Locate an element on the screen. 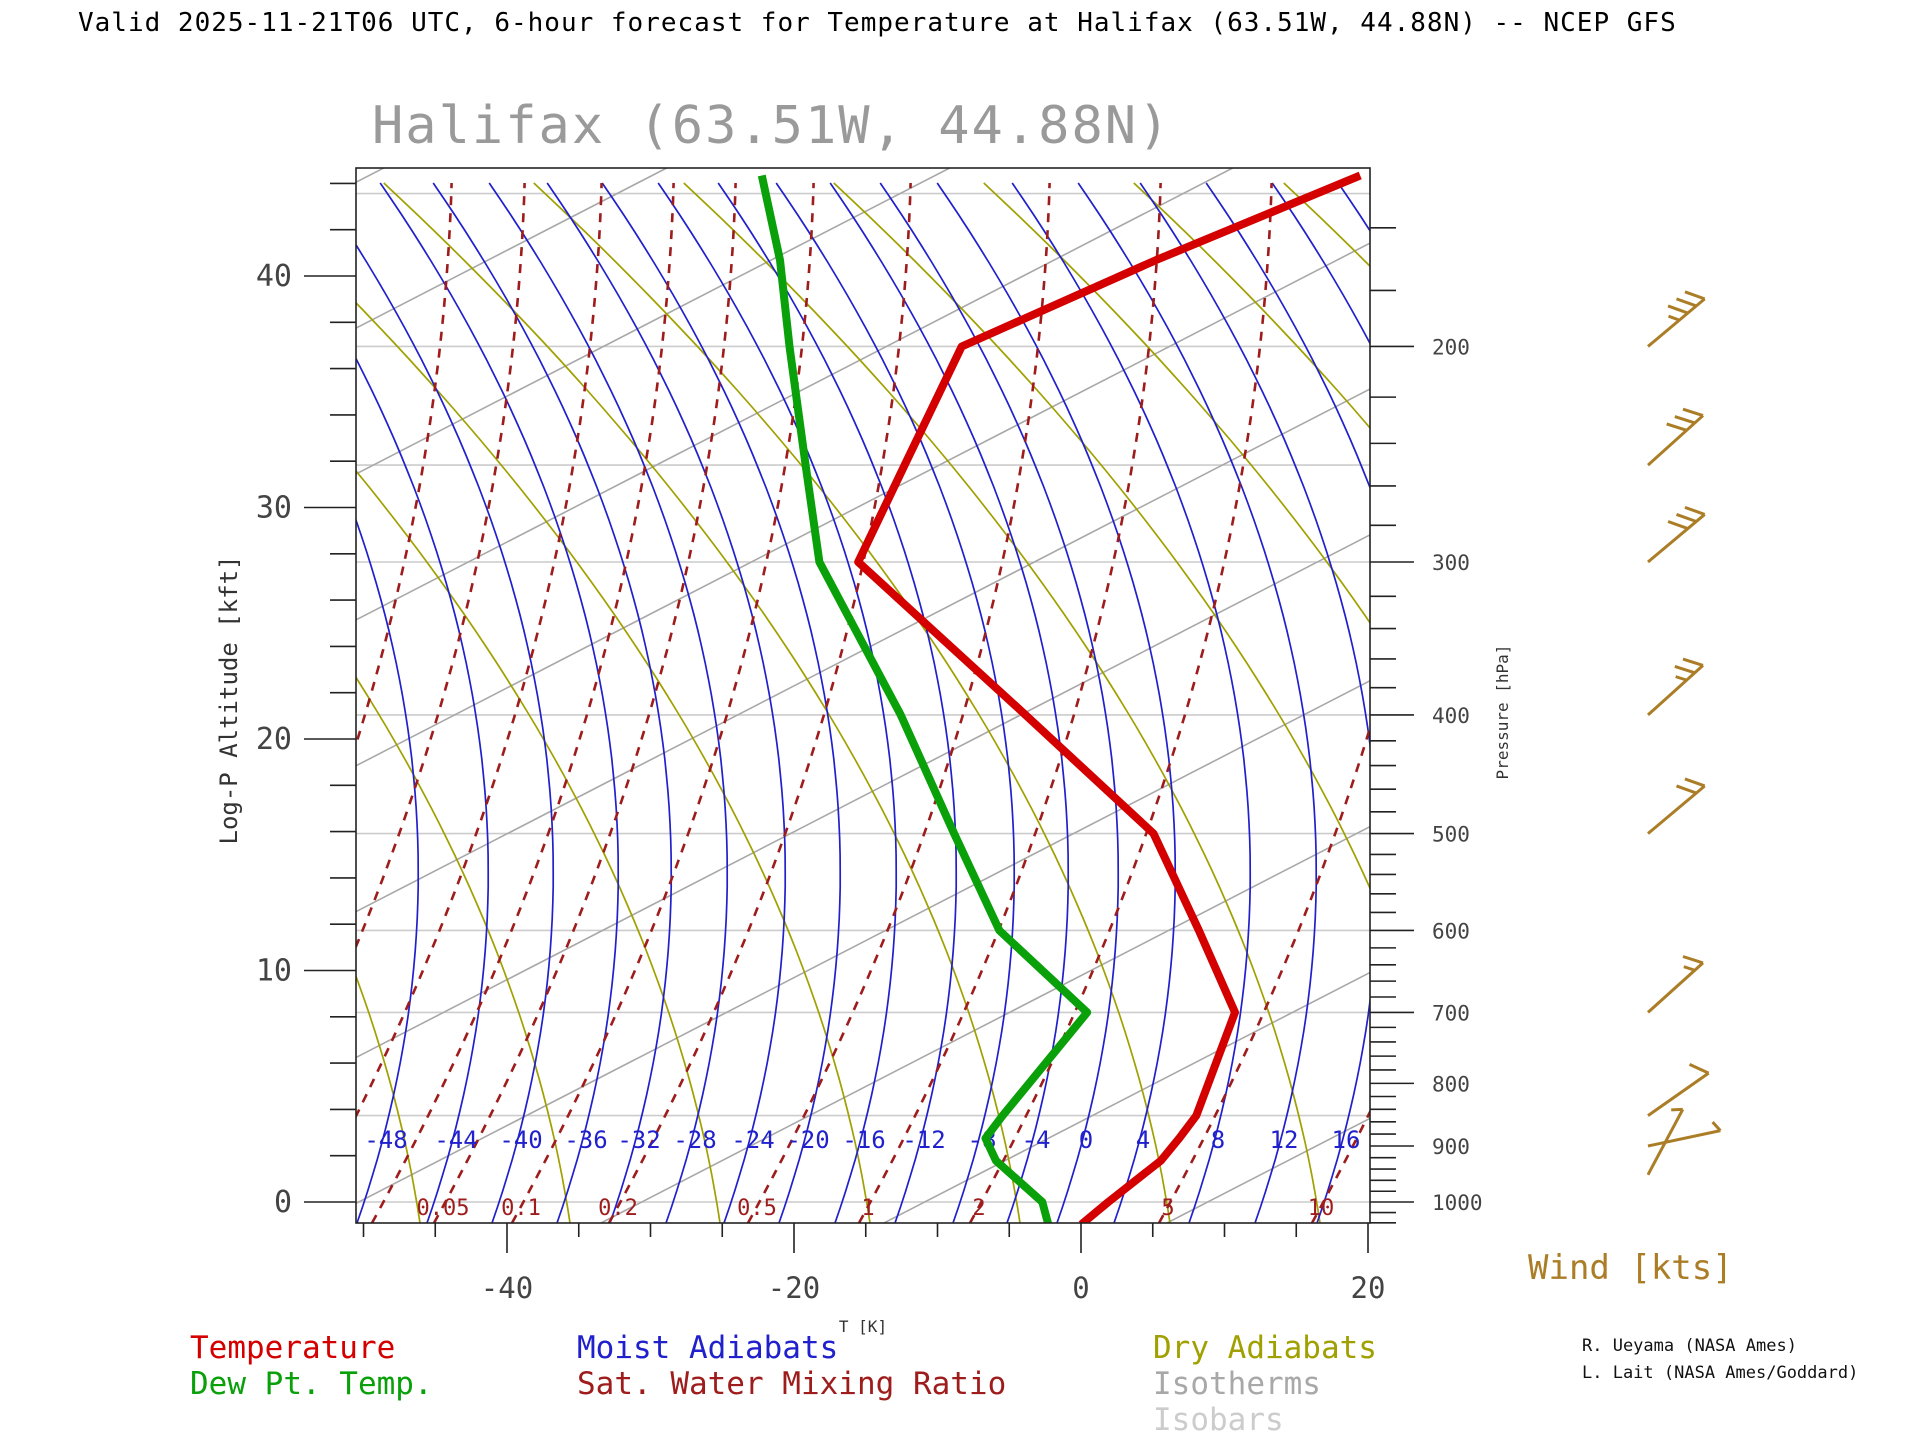  kft-tick-label: 0 is located at coordinates (283, 1202).